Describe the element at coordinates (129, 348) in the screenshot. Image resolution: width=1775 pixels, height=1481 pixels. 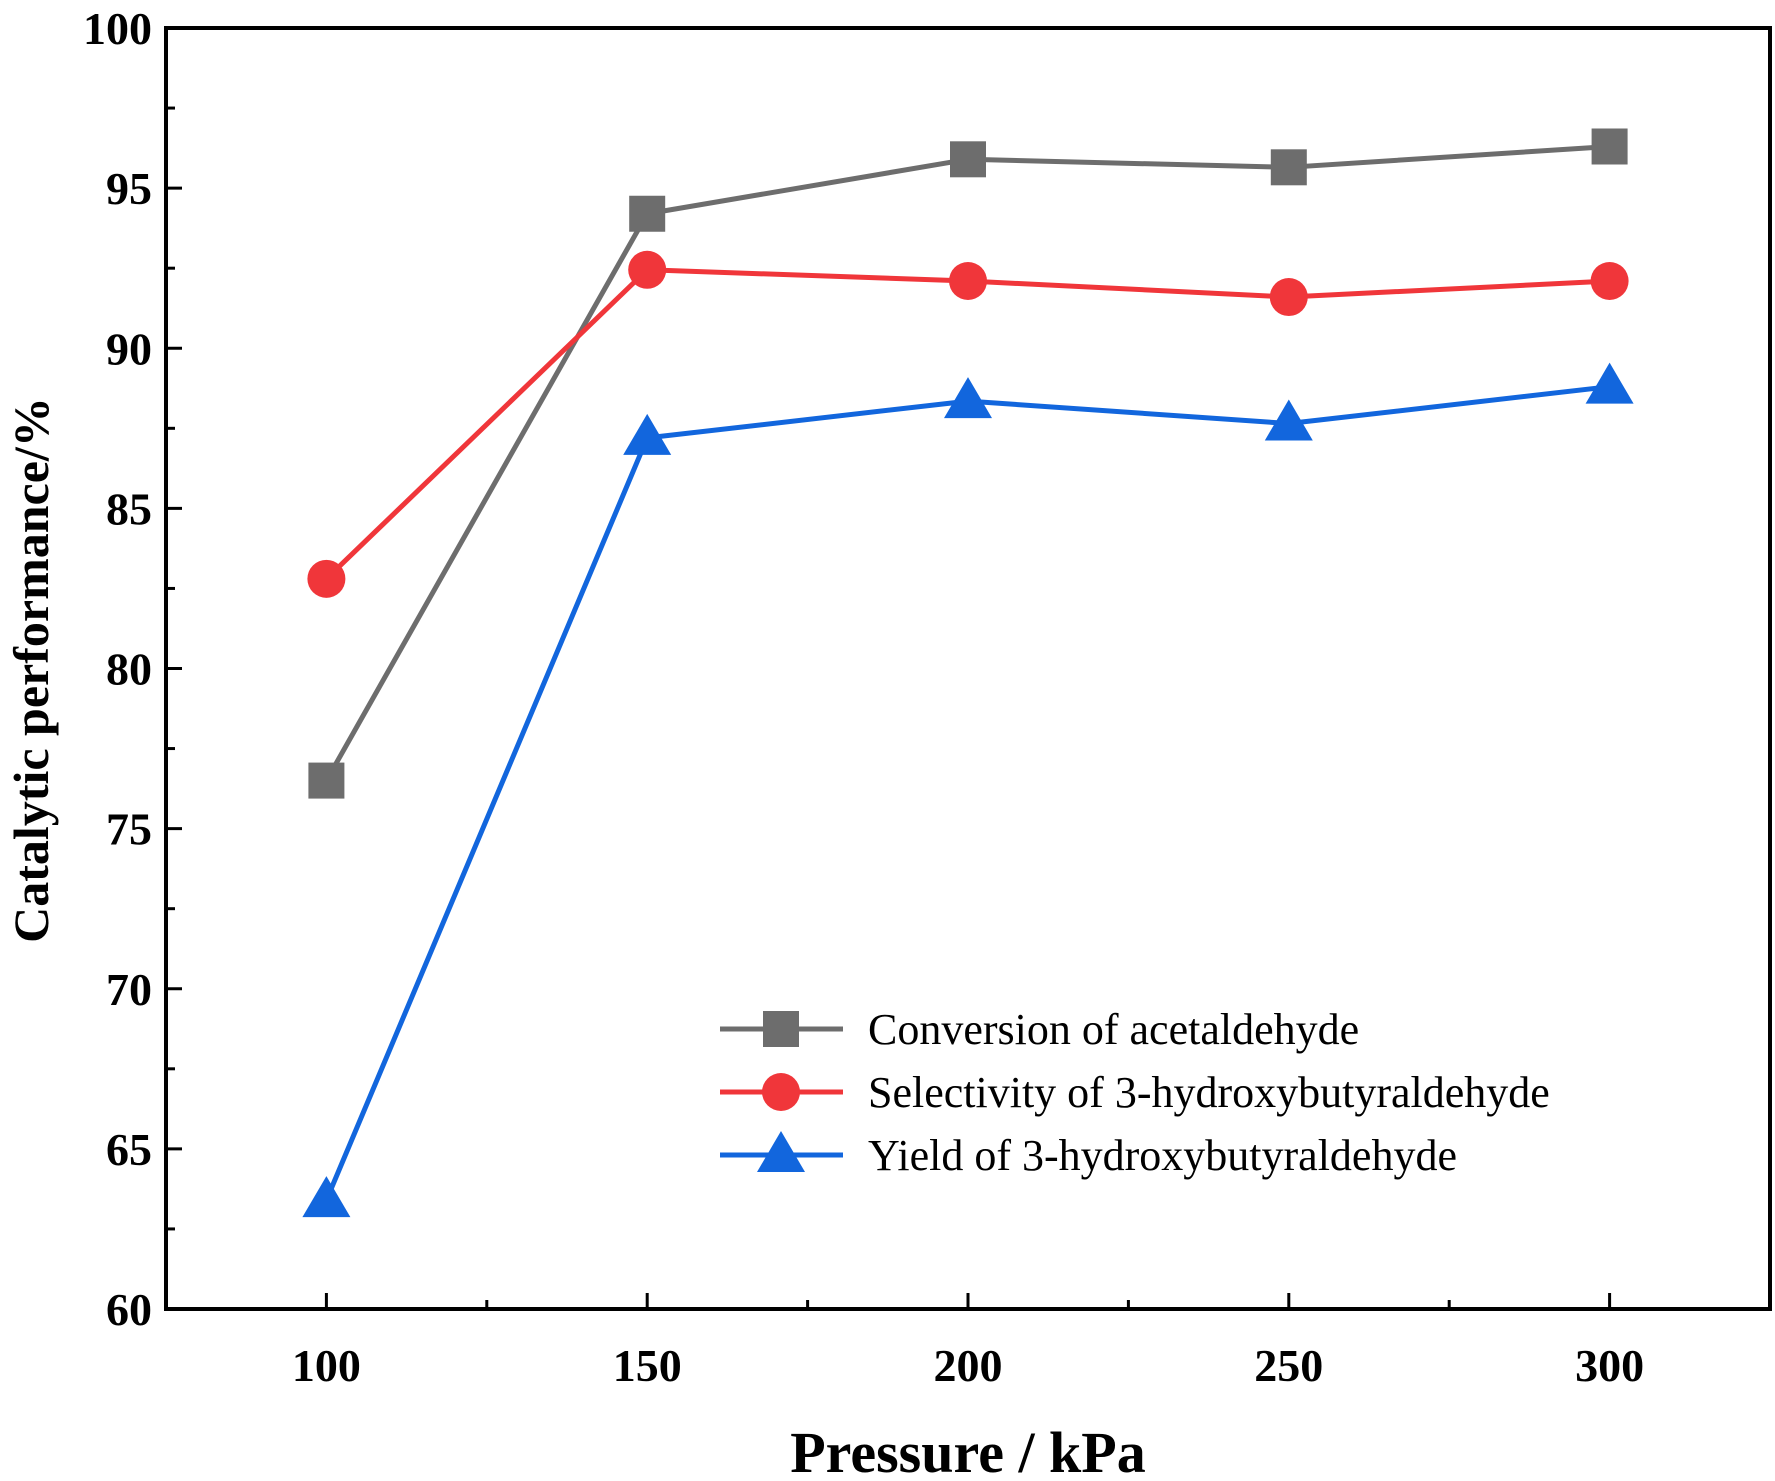
I see `y-tick-label: 90` at that location.